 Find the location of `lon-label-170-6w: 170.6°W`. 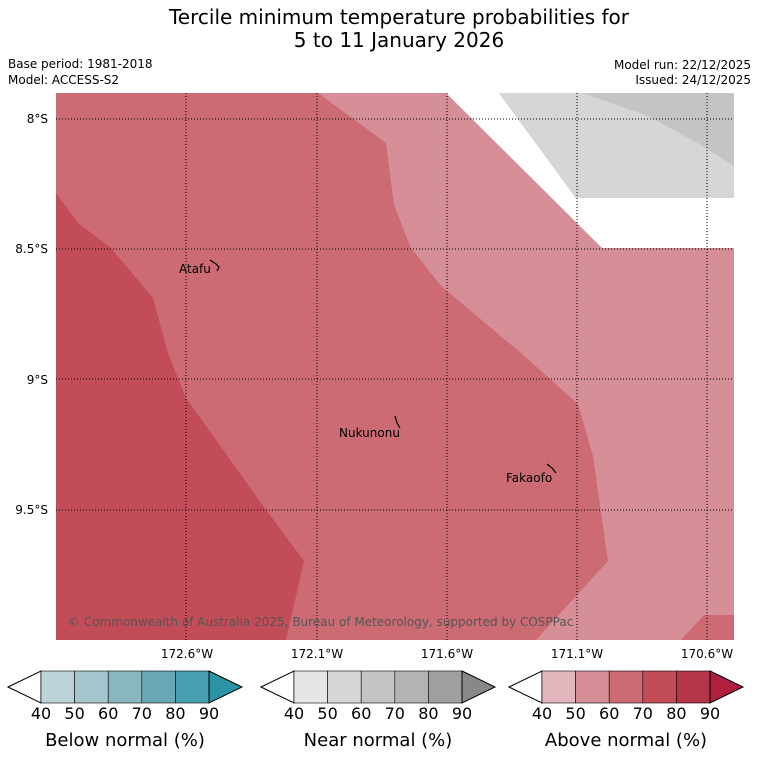

lon-label-170-6w: 170.6°W is located at coordinates (707, 654).